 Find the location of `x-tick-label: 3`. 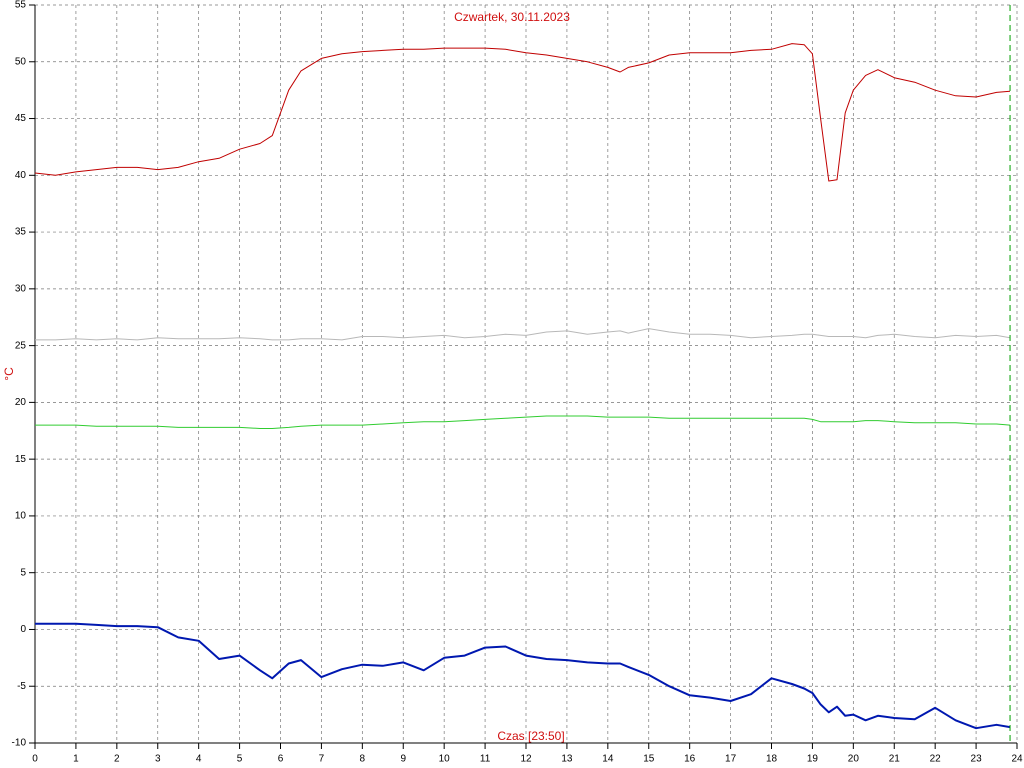

x-tick-label: 3 is located at coordinates (158, 759).